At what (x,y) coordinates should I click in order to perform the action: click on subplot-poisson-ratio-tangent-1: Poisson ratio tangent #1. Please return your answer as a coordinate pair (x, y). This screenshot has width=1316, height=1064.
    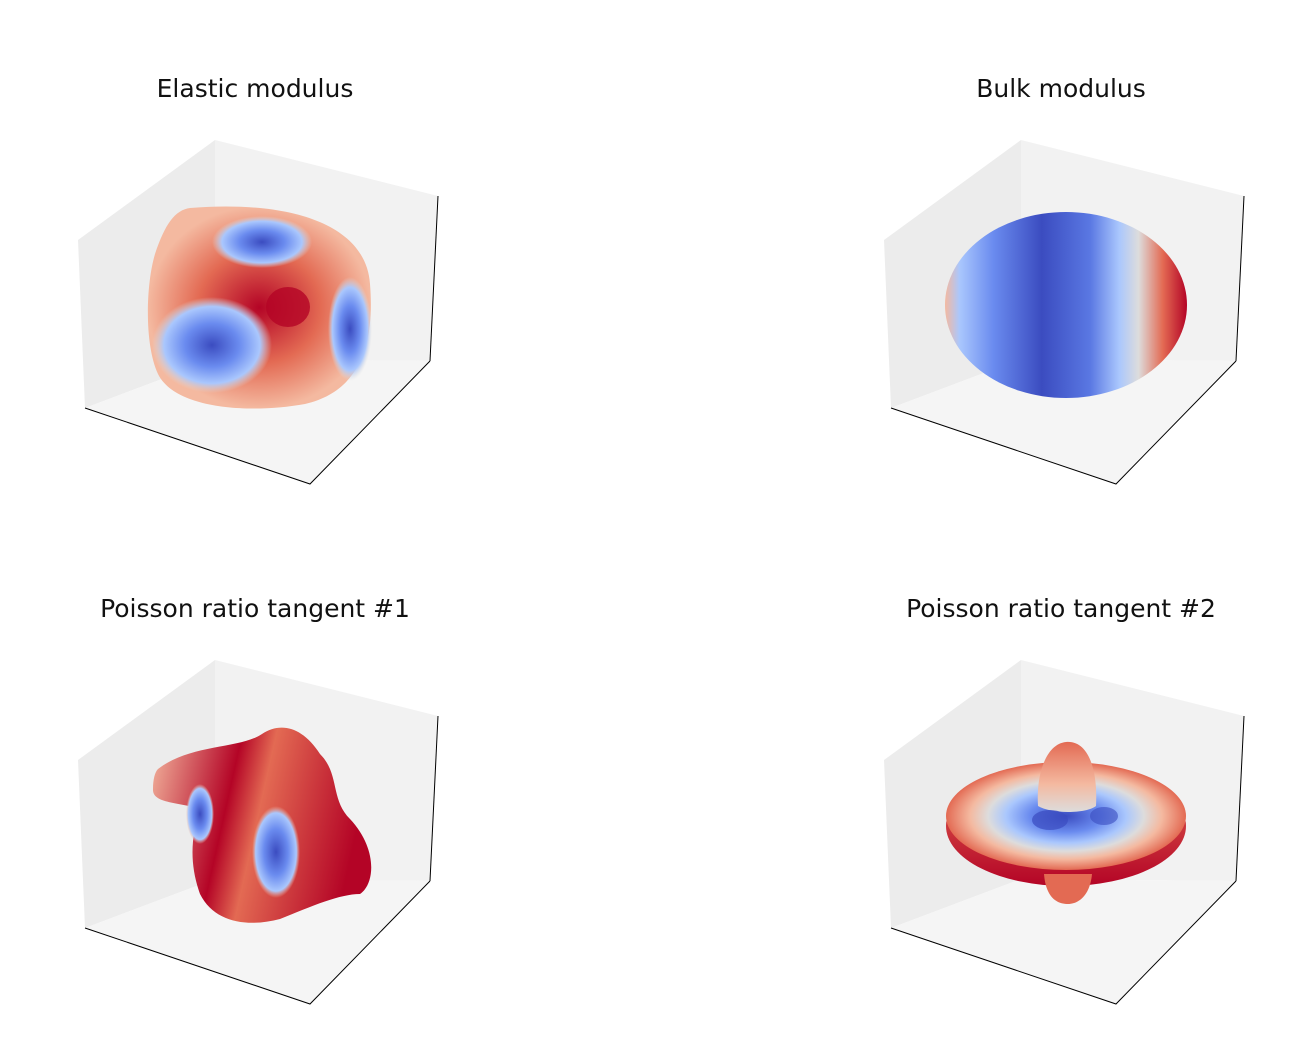
    Looking at the image, I should click on (255, 829).